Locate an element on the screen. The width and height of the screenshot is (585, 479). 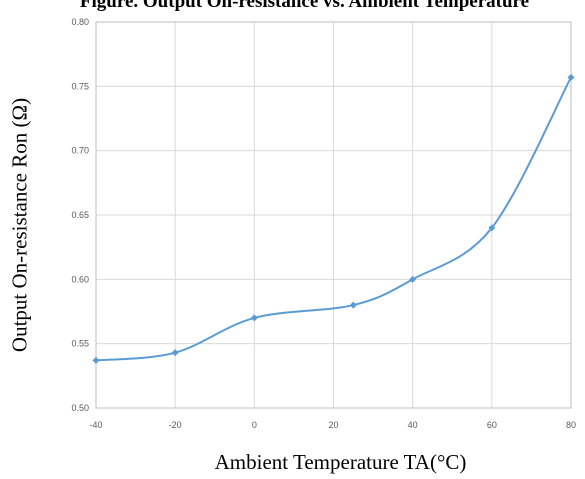
y-tick-label: 0.50 is located at coordinates (80, 408).